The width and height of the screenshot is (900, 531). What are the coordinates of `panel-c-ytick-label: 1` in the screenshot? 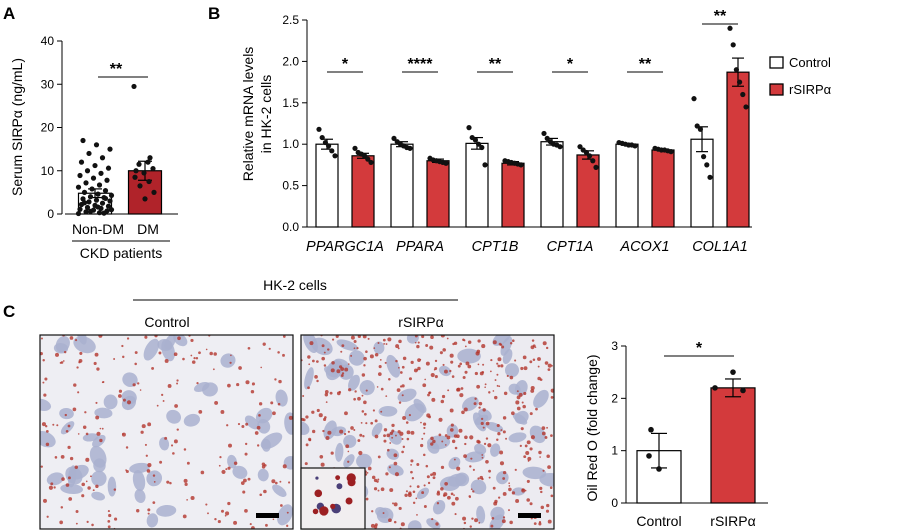 It's located at (614, 451).